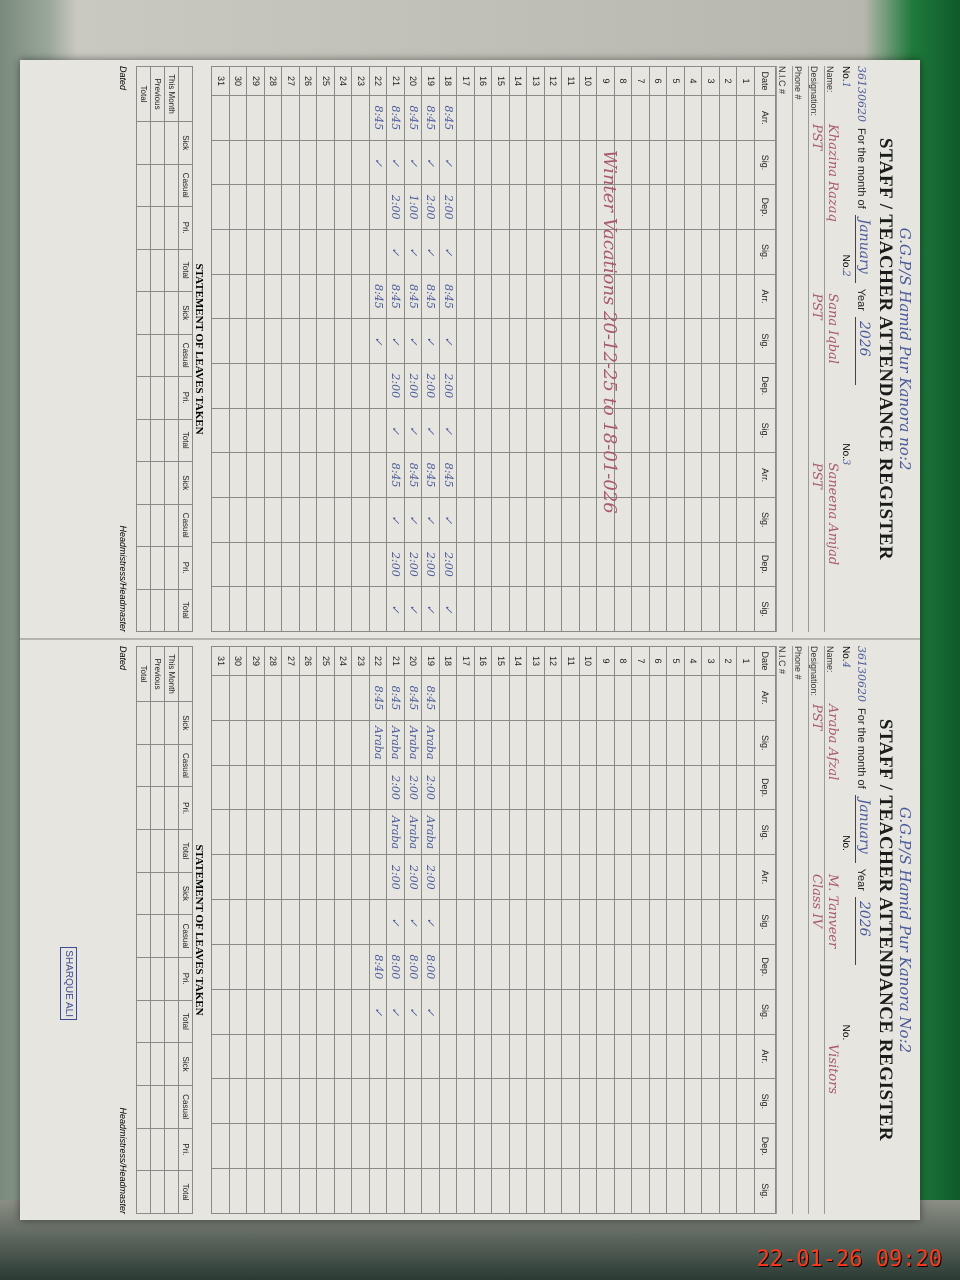  What do you see at coordinates (832, 328) in the screenshot?
I see `teacher-name: Sana Iqbal` at bounding box center [832, 328].